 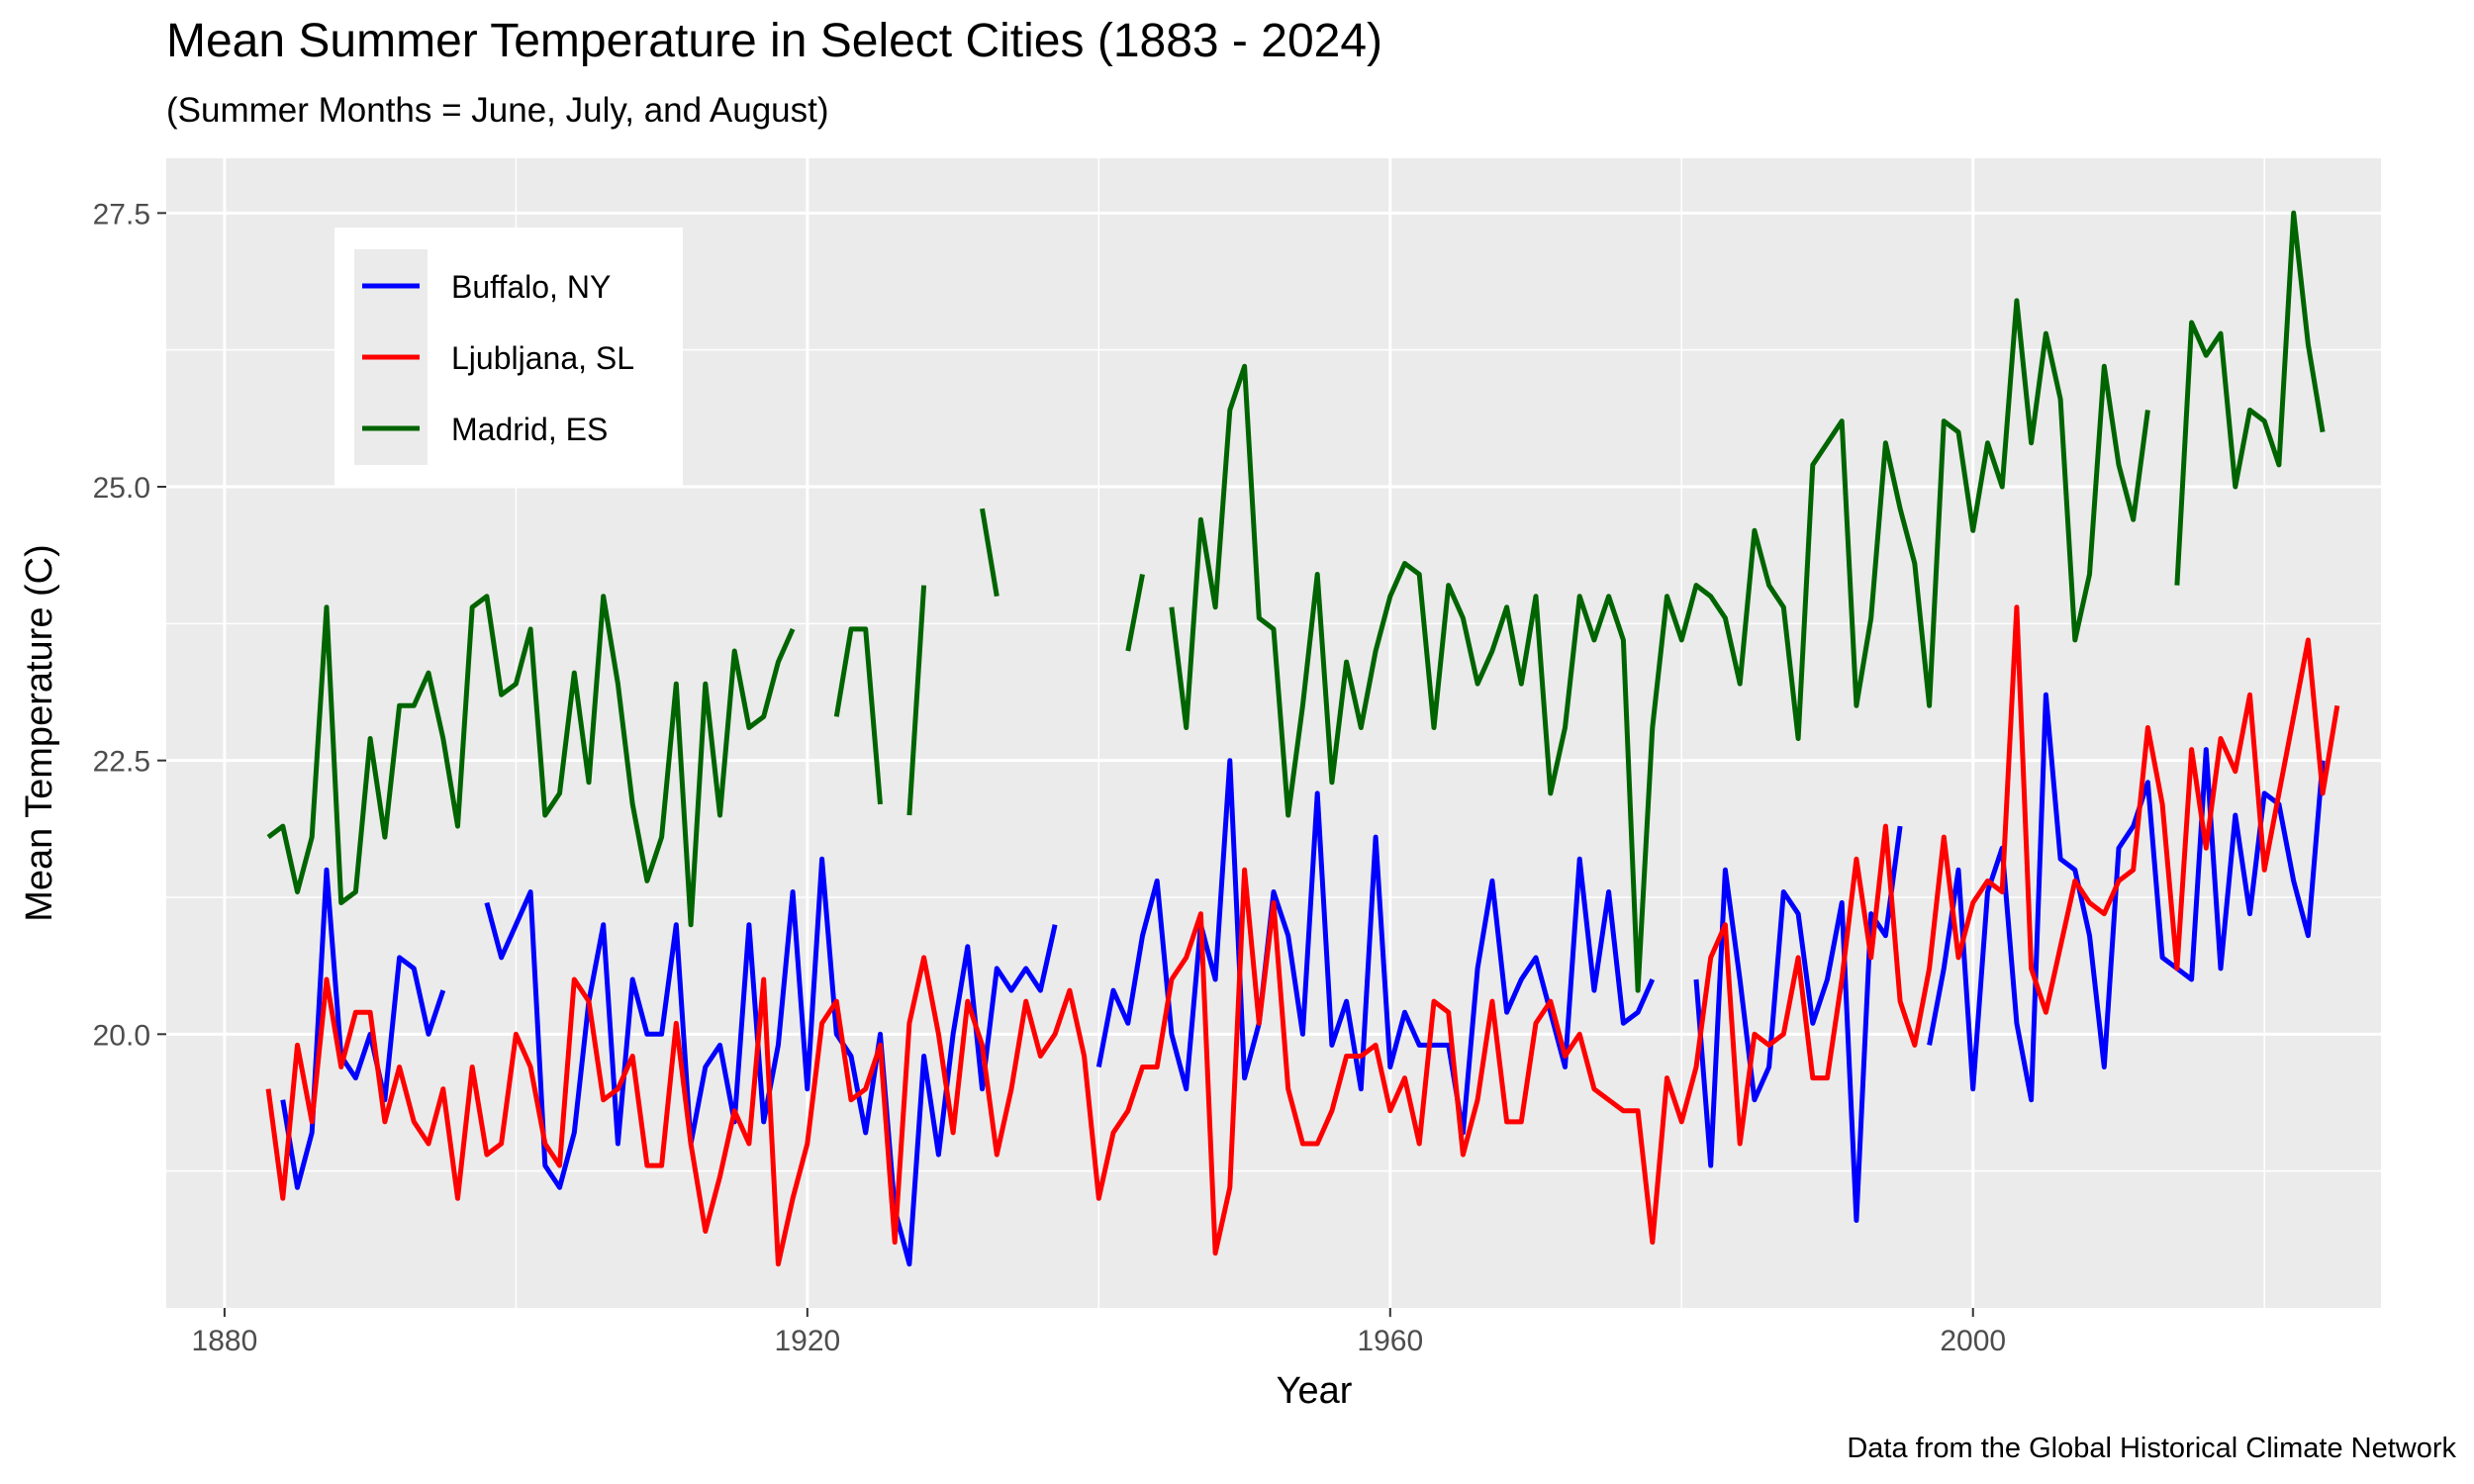 I want to click on x-tick-label: 1880, so click(x=225, y=1341).